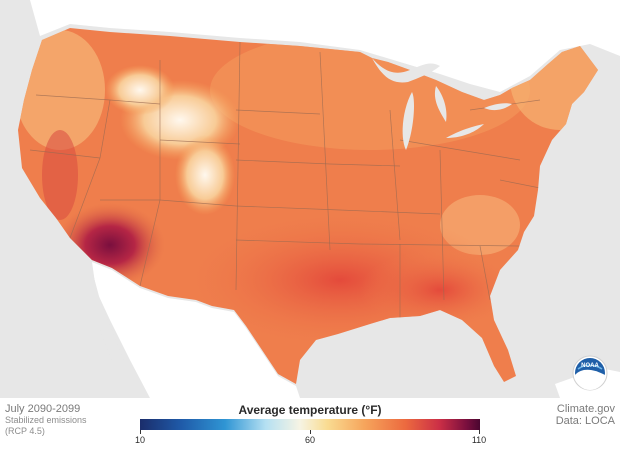 This screenshot has width=620, height=450. What do you see at coordinates (498, 107) in the screenshot?
I see `lake-ontario` at bounding box center [498, 107].